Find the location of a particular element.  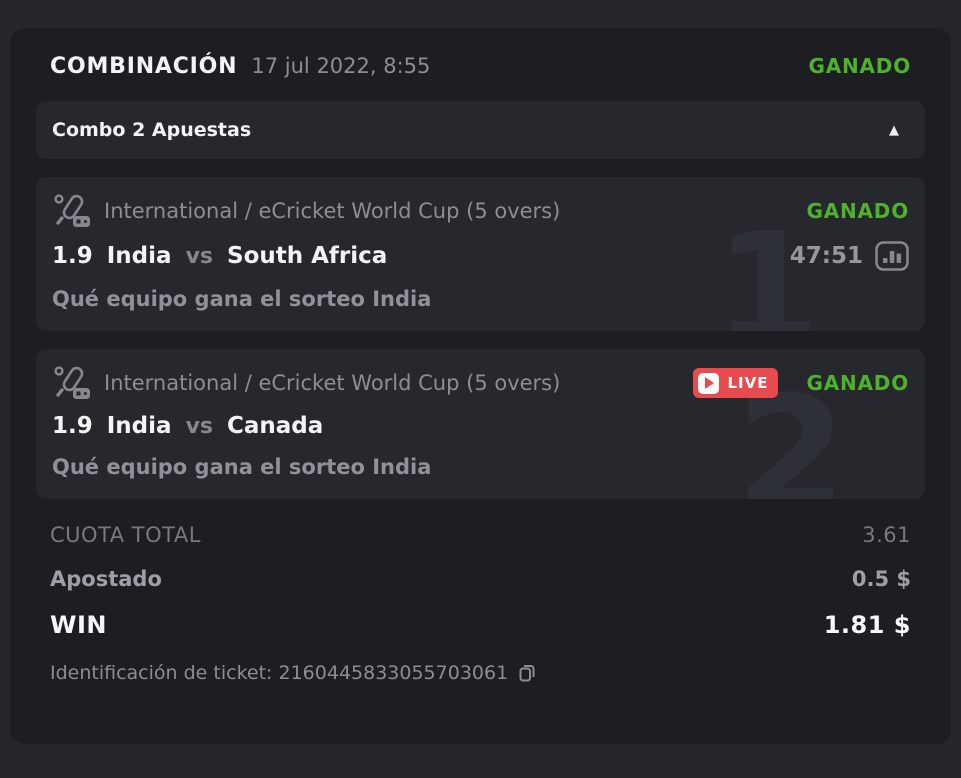

bet-match-row: 1.9 India vs South Africa 47:51 is located at coordinates (480, 256).